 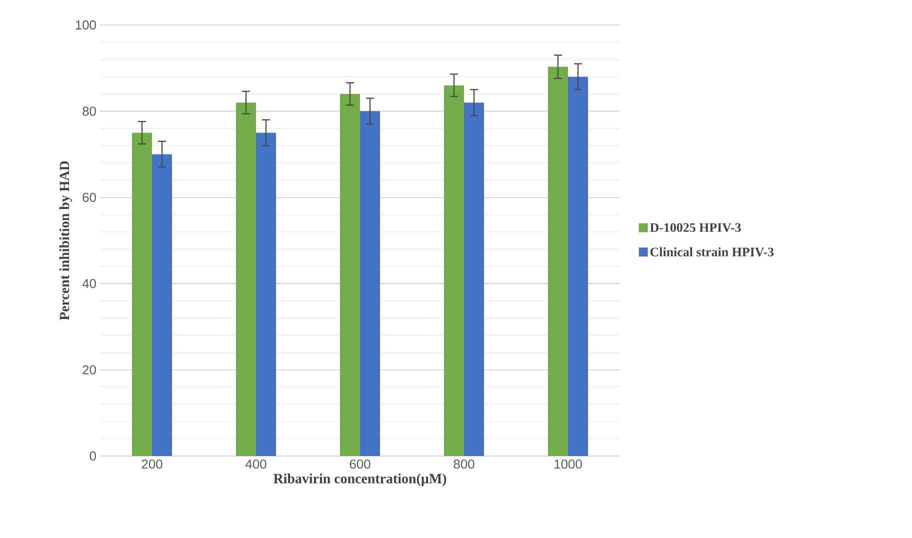 What do you see at coordinates (712, 251) in the screenshot?
I see `legend-label: Clinical strain HPIV-3` at bounding box center [712, 251].